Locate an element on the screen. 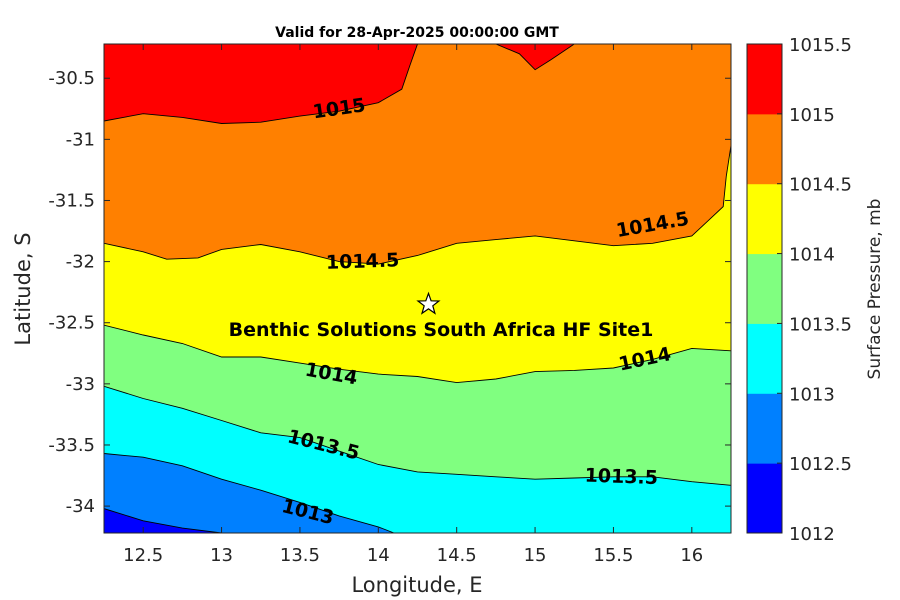 Image resolution: width=900 pixels, height=600 pixels. contour-label-6: 1013.5 is located at coordinates (621, 477).